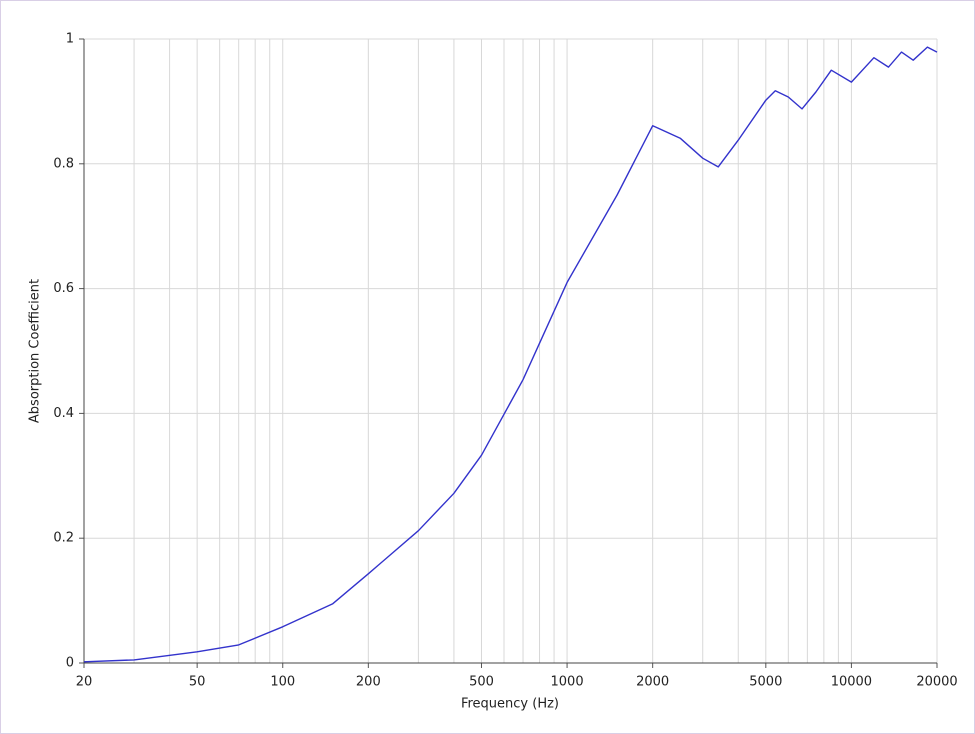 The width and height of the screenshot is (975, 734). What do you see at coordinates (70, 39) in the screenshot?
I see `y-tick-label: 1` at bounding box center [70, 39].